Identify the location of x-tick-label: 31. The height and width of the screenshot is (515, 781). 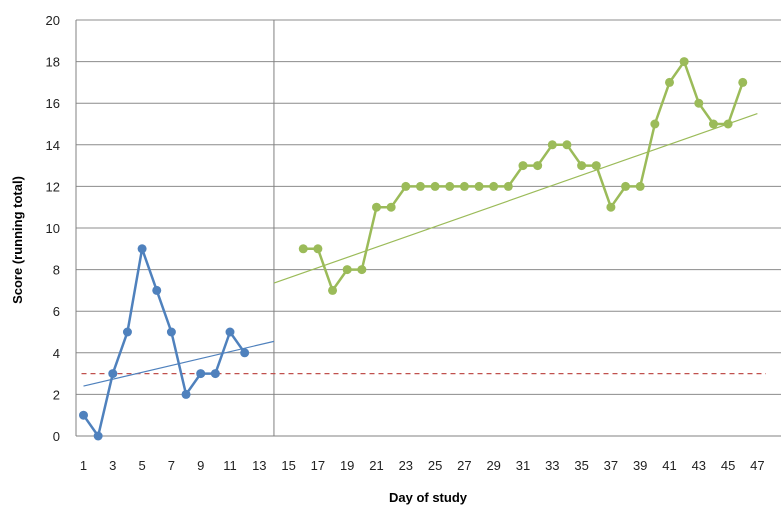
(523, 465).